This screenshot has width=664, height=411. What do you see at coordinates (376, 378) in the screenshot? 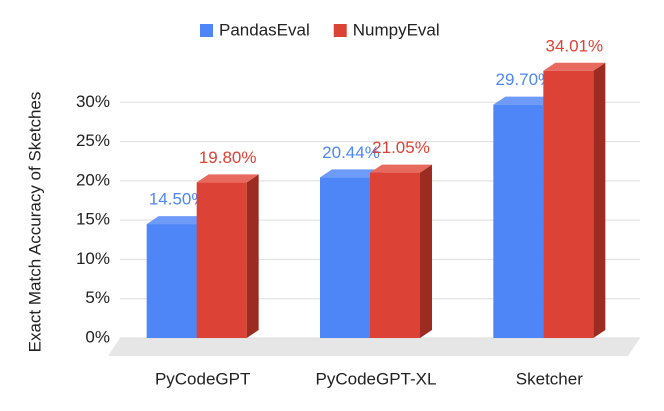
I see `x-tick-label: PyCodeGPT-XL` at bounding box center [376, 378].